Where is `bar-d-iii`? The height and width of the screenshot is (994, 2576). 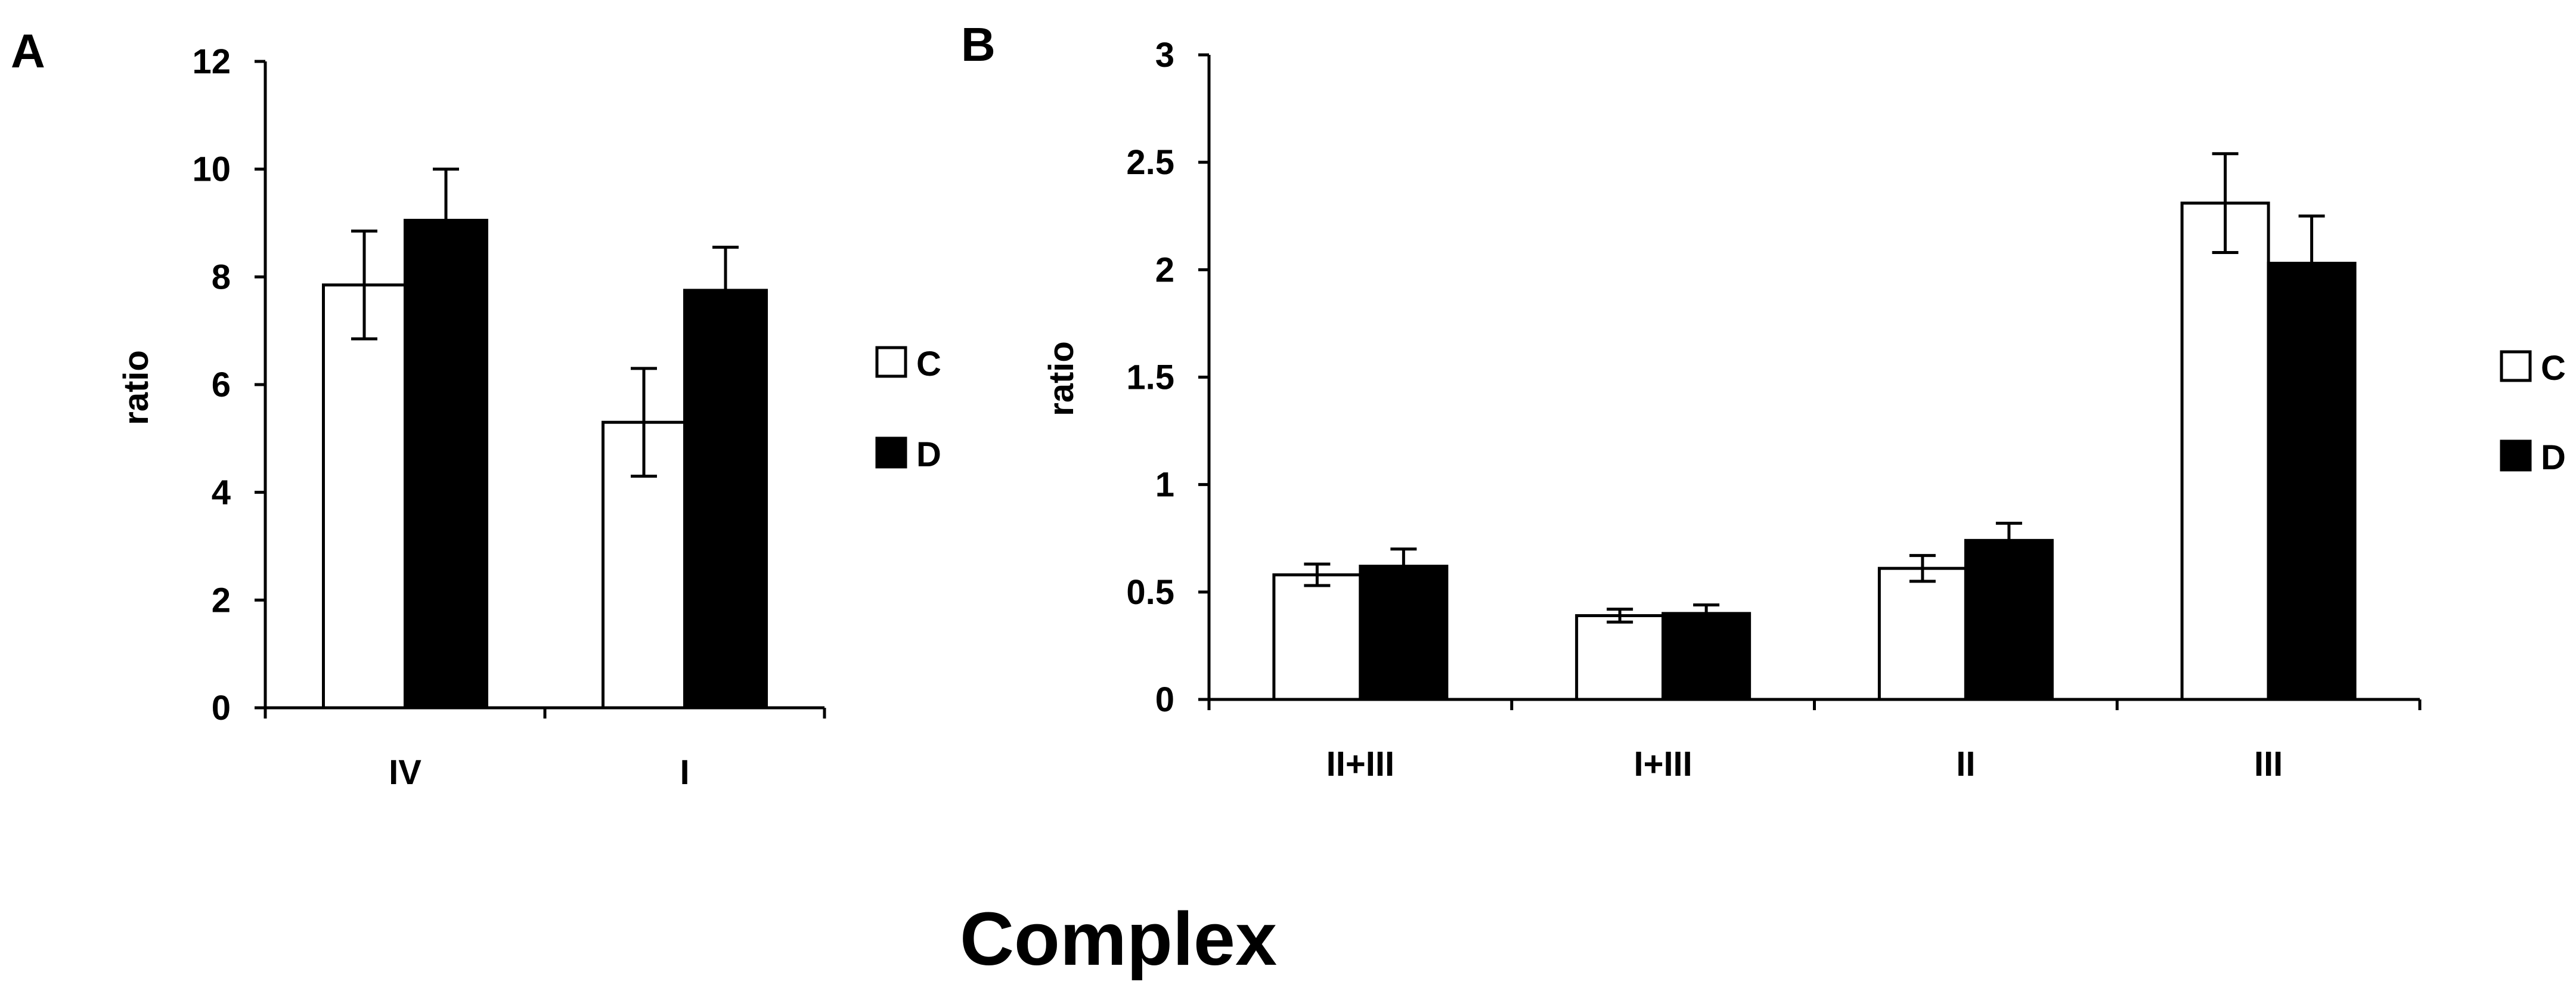
bar-d-iii is located at coordinates (2312, 481).